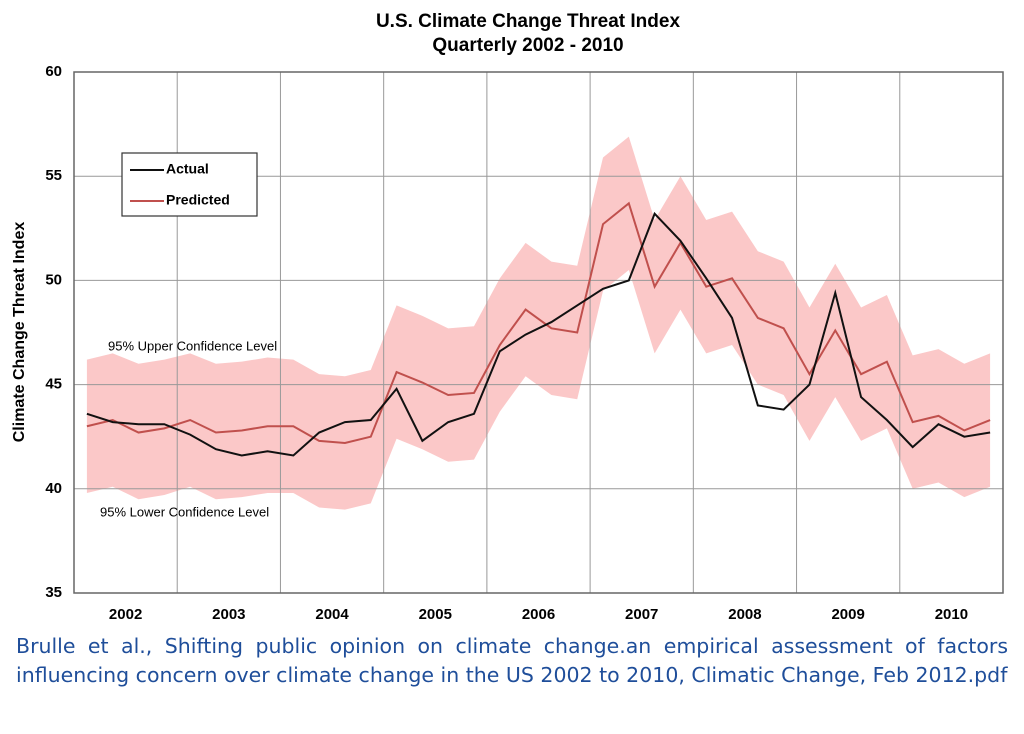 The width and height of the screenshot is (1024, 734). Describe the element at coordinates (19, 332) in the screenshot. I see `y-axis-title: Climate Change Threat Index` at that location.